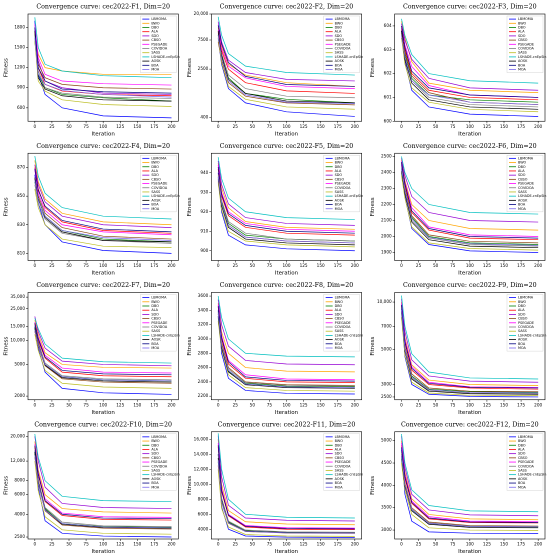 The image size is (550, 557). What do you see at coordinates (203, 338) in the screenshot?
I see `y-tick-label: 3000` at bounding box center [203, 338].